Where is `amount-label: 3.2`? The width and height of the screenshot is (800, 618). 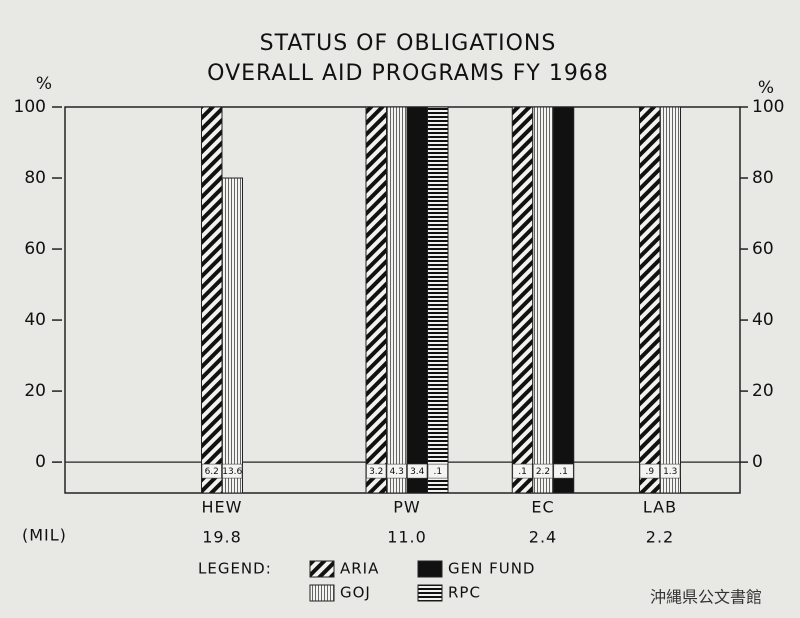 amount-label: 3.2 is located at coordinates (376, 472).